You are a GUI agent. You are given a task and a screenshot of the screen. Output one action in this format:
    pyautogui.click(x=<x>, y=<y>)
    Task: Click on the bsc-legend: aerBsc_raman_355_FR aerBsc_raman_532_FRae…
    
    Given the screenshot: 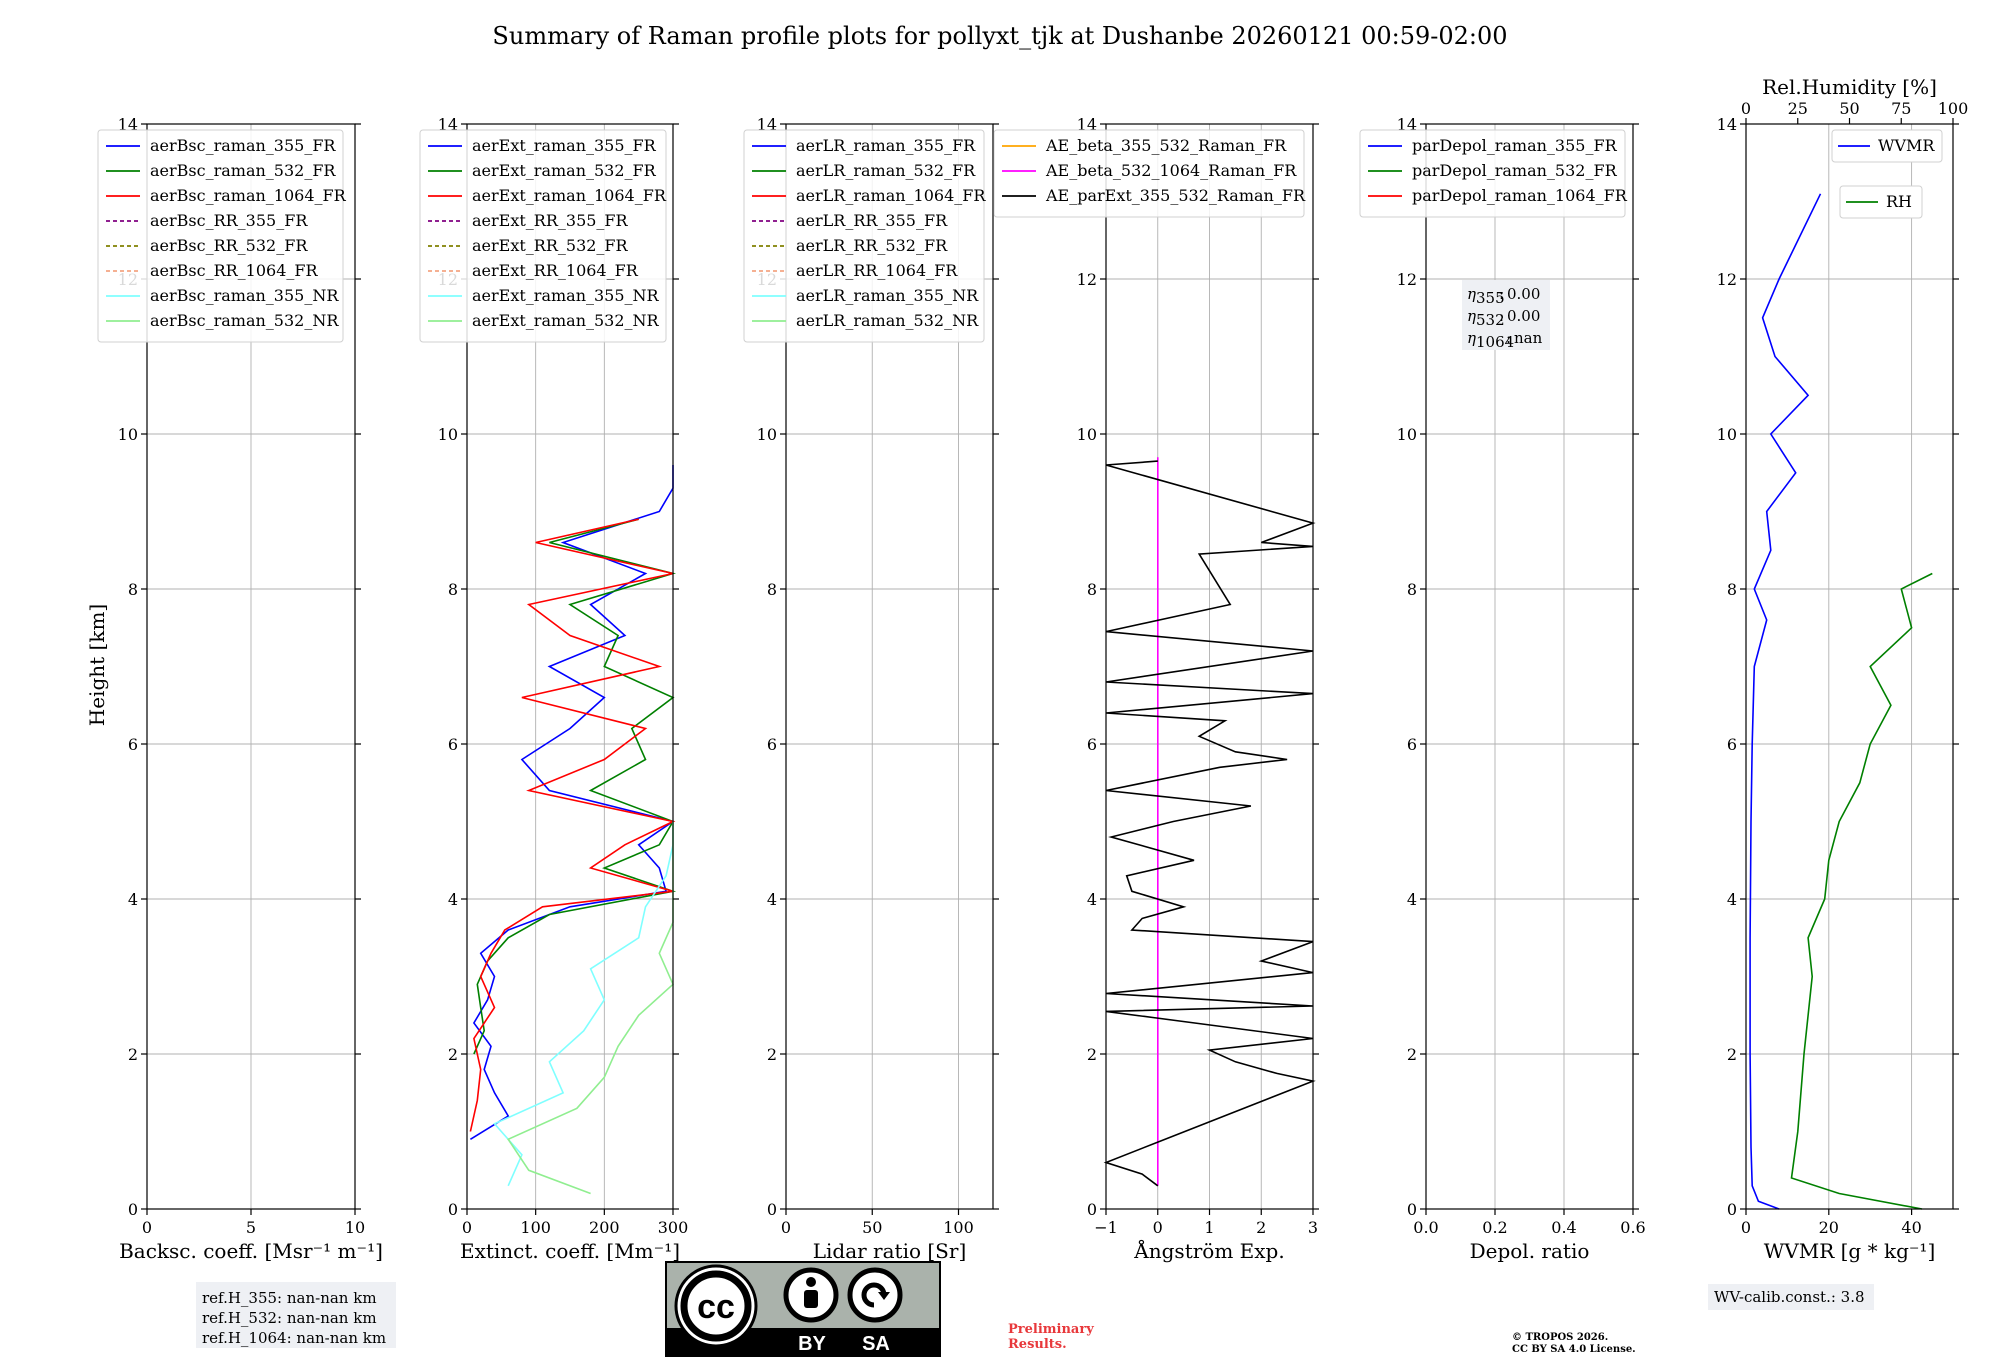 What is the action you would take?
    pyautogui.click(x=222, y=236)
    